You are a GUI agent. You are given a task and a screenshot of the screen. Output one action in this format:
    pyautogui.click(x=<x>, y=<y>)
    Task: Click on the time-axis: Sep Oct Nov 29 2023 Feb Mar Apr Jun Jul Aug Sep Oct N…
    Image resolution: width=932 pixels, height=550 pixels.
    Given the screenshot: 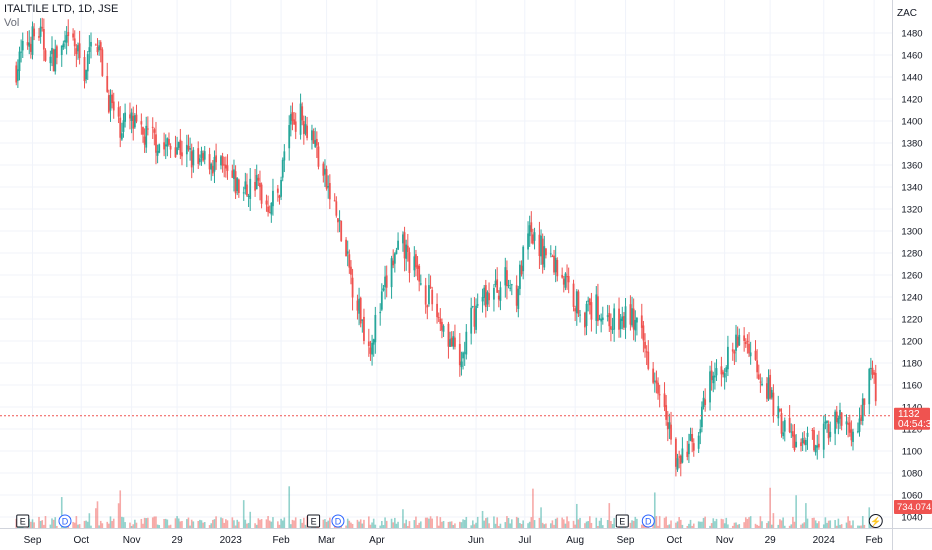 What is the action you would take?
    pyautogui.click(x=454, y=540)
    